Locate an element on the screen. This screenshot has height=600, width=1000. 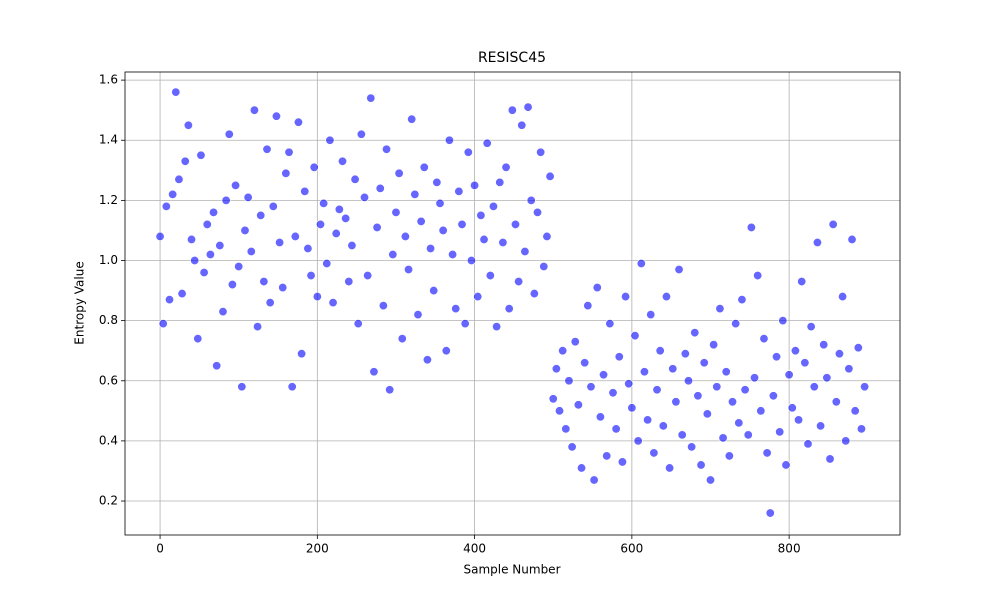
x-tick-label: 0 is located at coordinates (160, 549).